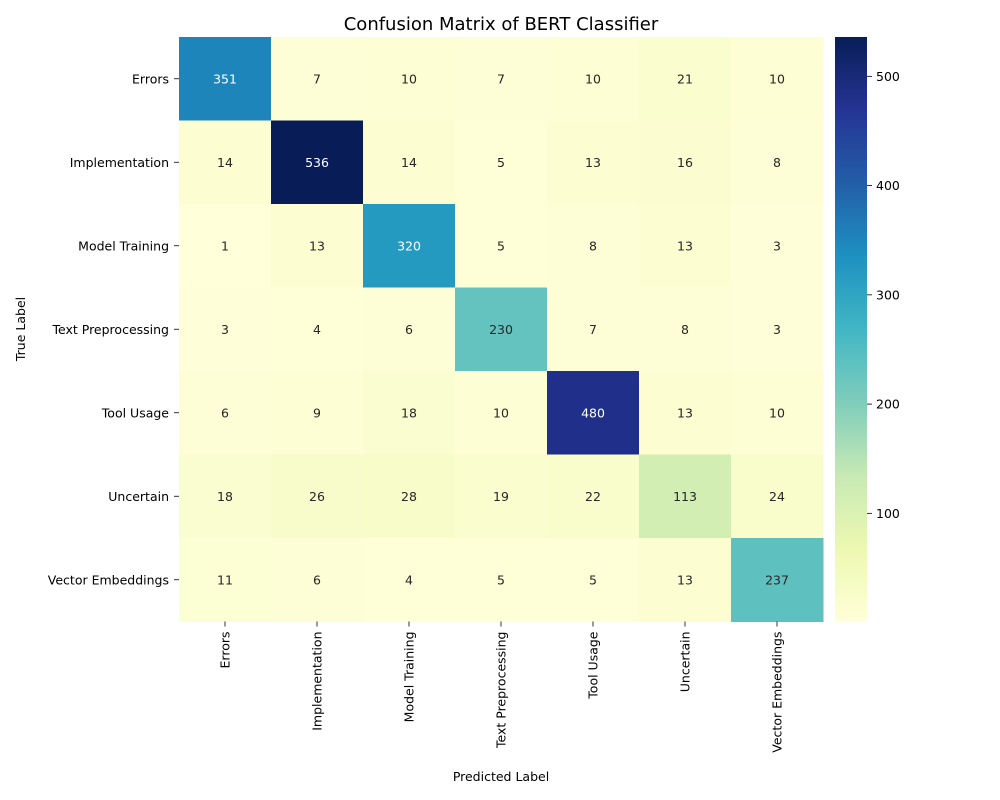 The width and height of the screenshot is (1000, 800). What do you see at coordinates (225, 650) in the screenshot?
I see `x-tick-label: Errors` at bounding box center [225, 650].